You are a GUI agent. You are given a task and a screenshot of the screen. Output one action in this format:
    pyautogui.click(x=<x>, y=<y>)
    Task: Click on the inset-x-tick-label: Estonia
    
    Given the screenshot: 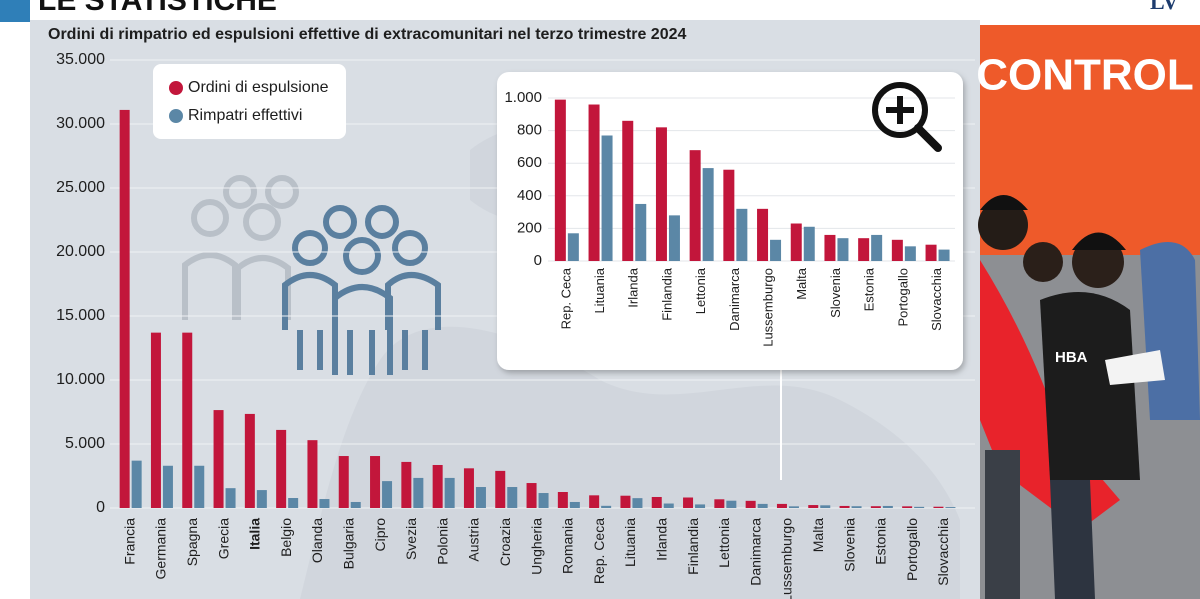 What is the action you would take?
    pyautogui.click(x=869, y=289)
    